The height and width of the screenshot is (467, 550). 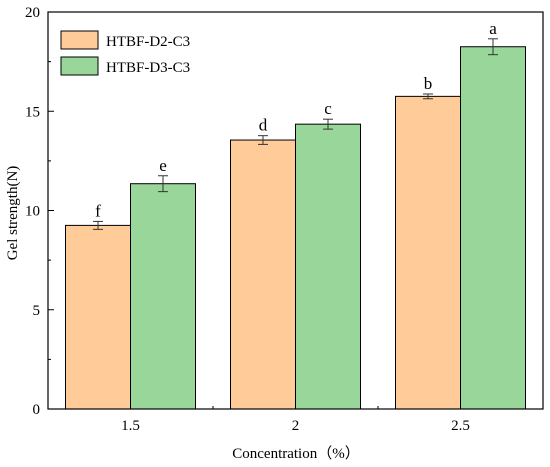 What do you see at coordinates (130, 426) in the screenshot?
I see `x-tick-label: 1.5` at bounding box center [130, 426].